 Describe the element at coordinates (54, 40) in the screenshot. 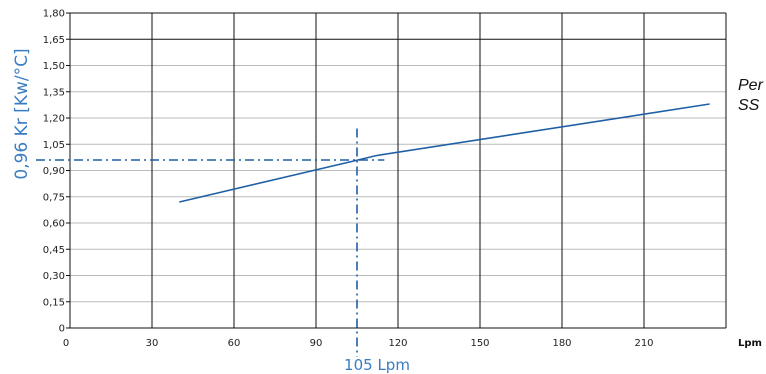

I see `y-tick-label: 1,65` at that location.